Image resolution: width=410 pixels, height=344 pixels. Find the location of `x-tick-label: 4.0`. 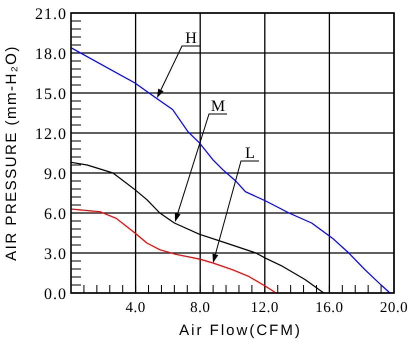

x-tick-label: 4.0 is located at coordinates (135, 308).